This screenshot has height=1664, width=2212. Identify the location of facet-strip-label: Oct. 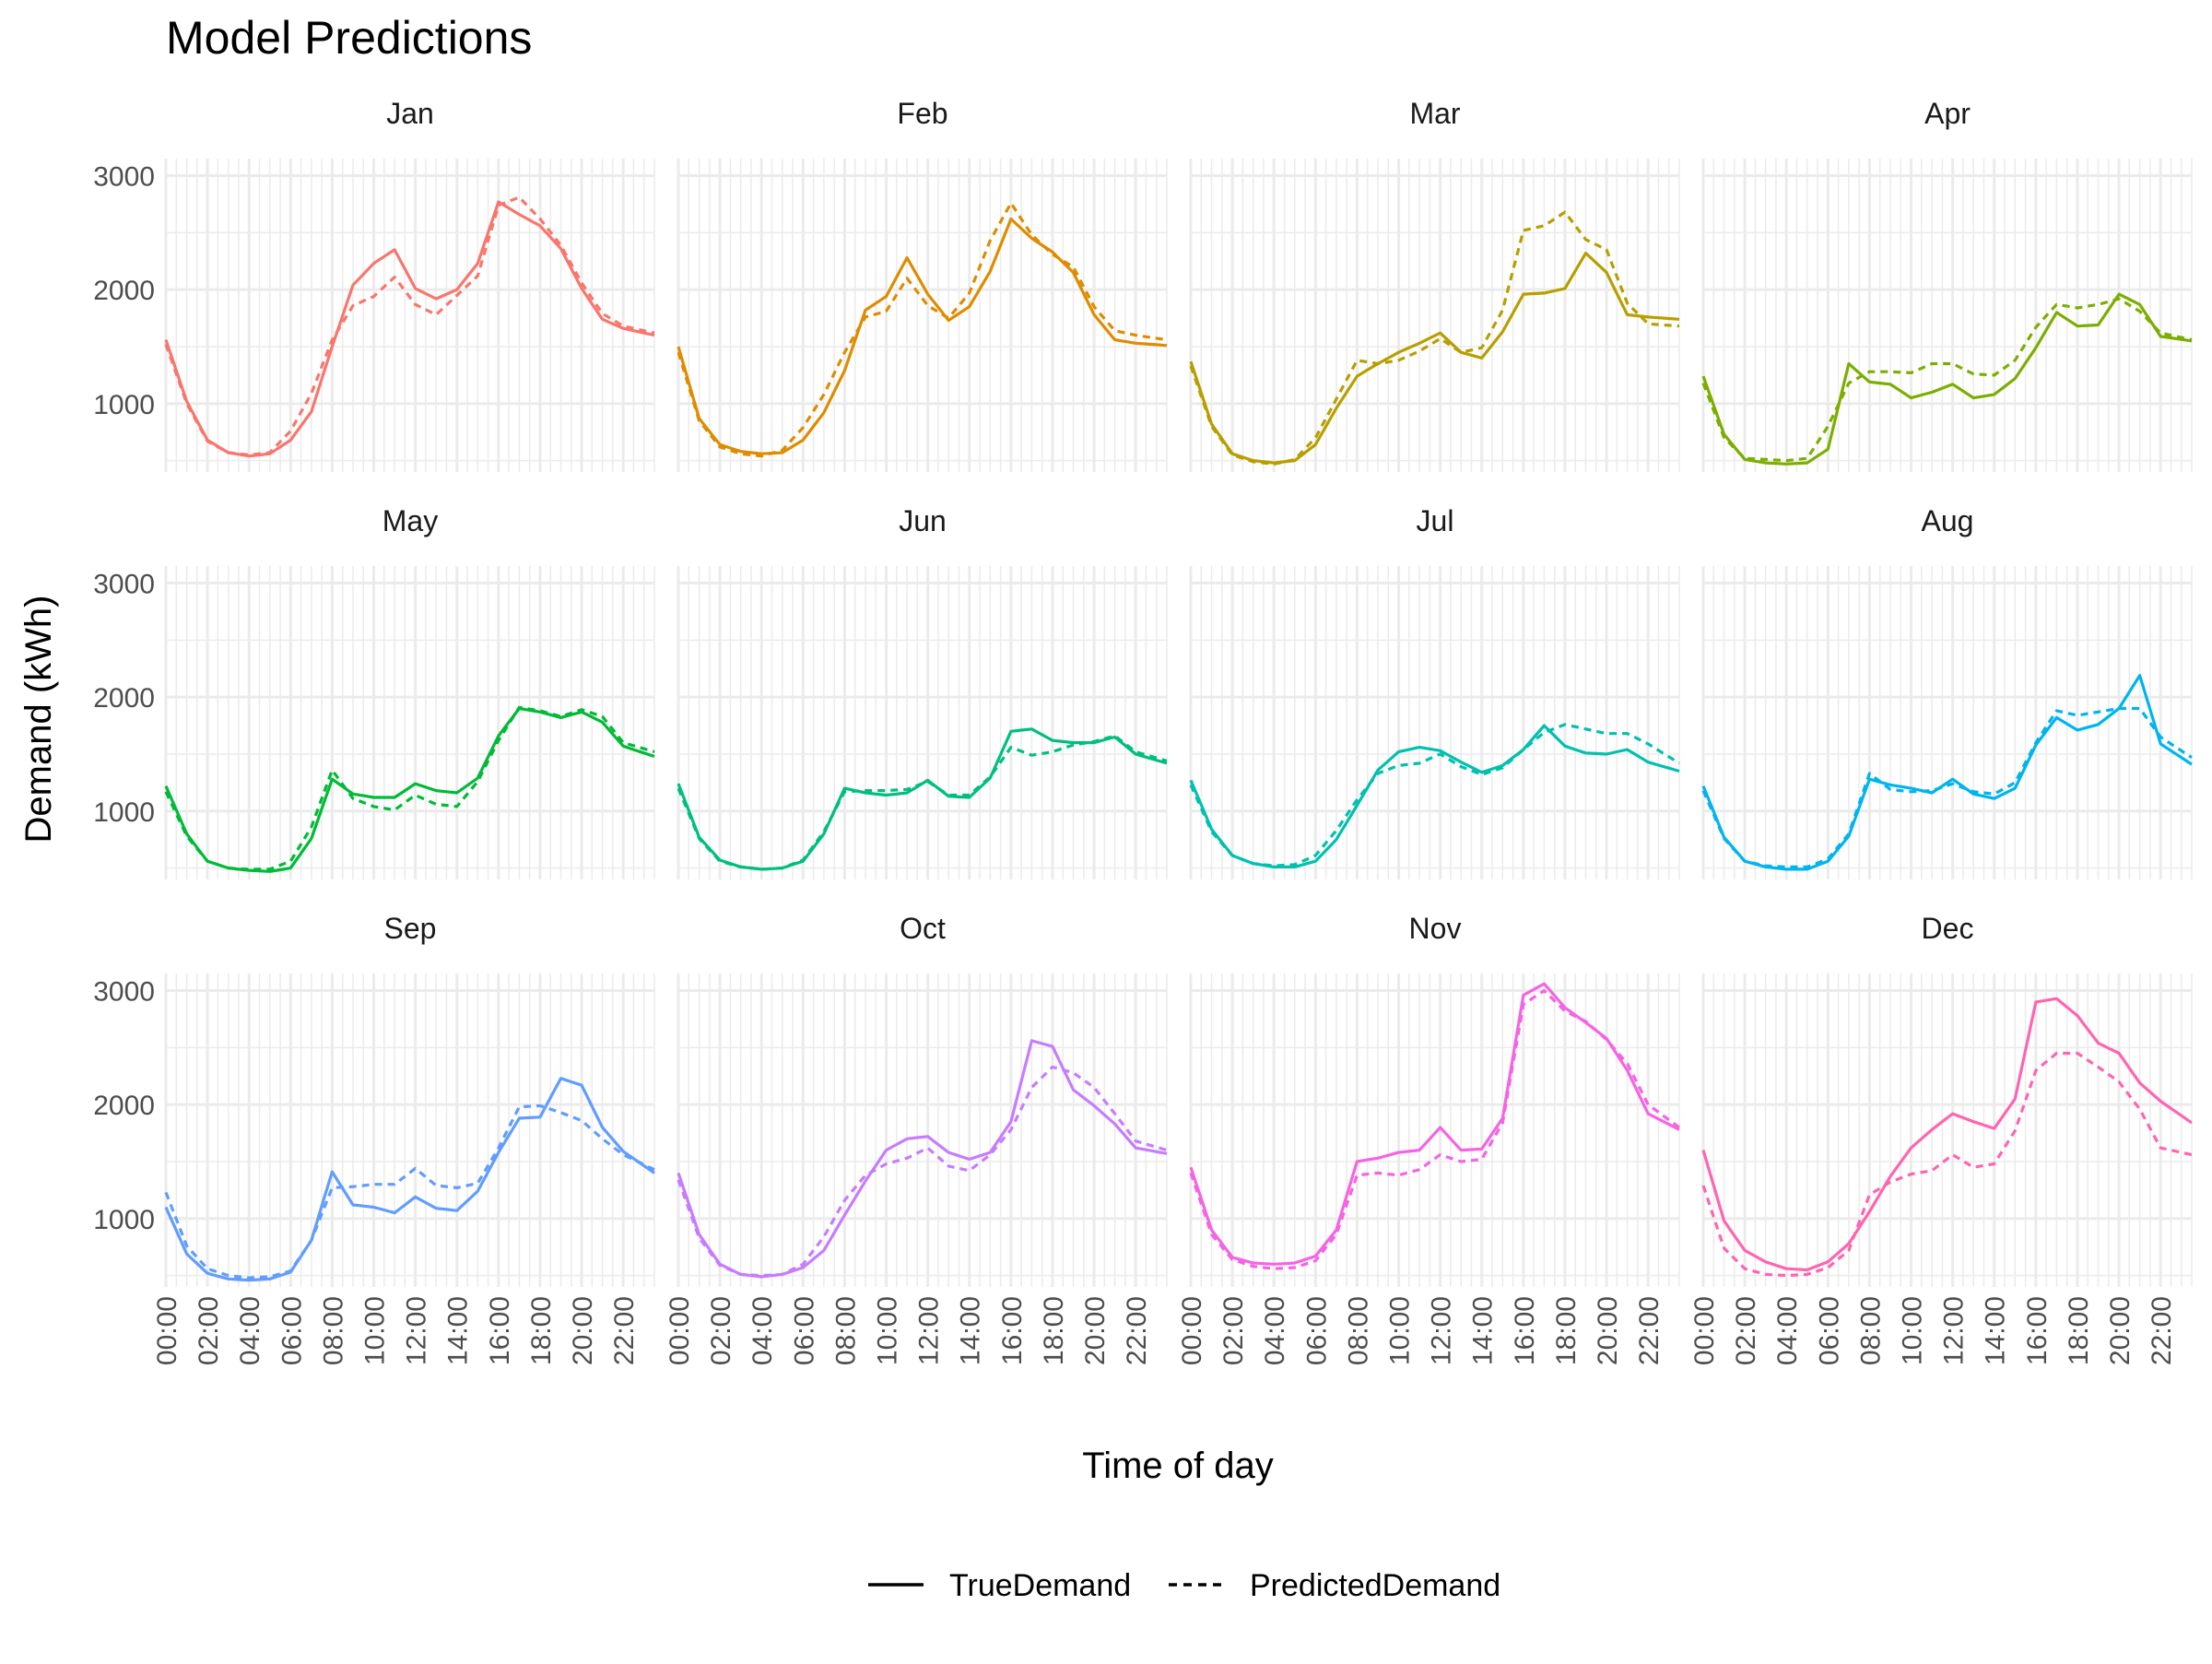
(923, 928).